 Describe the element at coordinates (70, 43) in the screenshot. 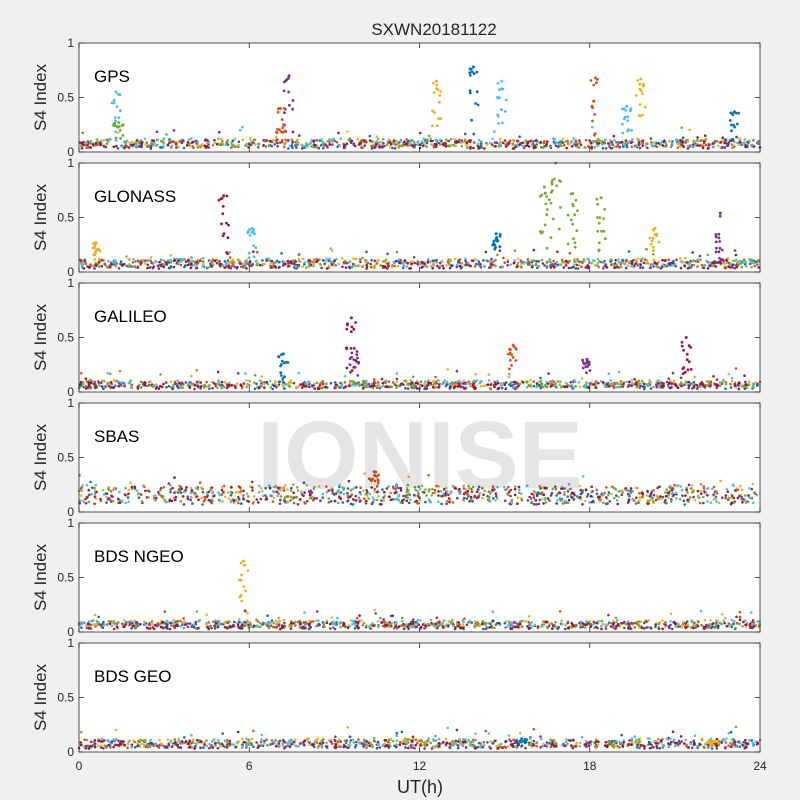

I see `y-tick-label: 1` at that location.